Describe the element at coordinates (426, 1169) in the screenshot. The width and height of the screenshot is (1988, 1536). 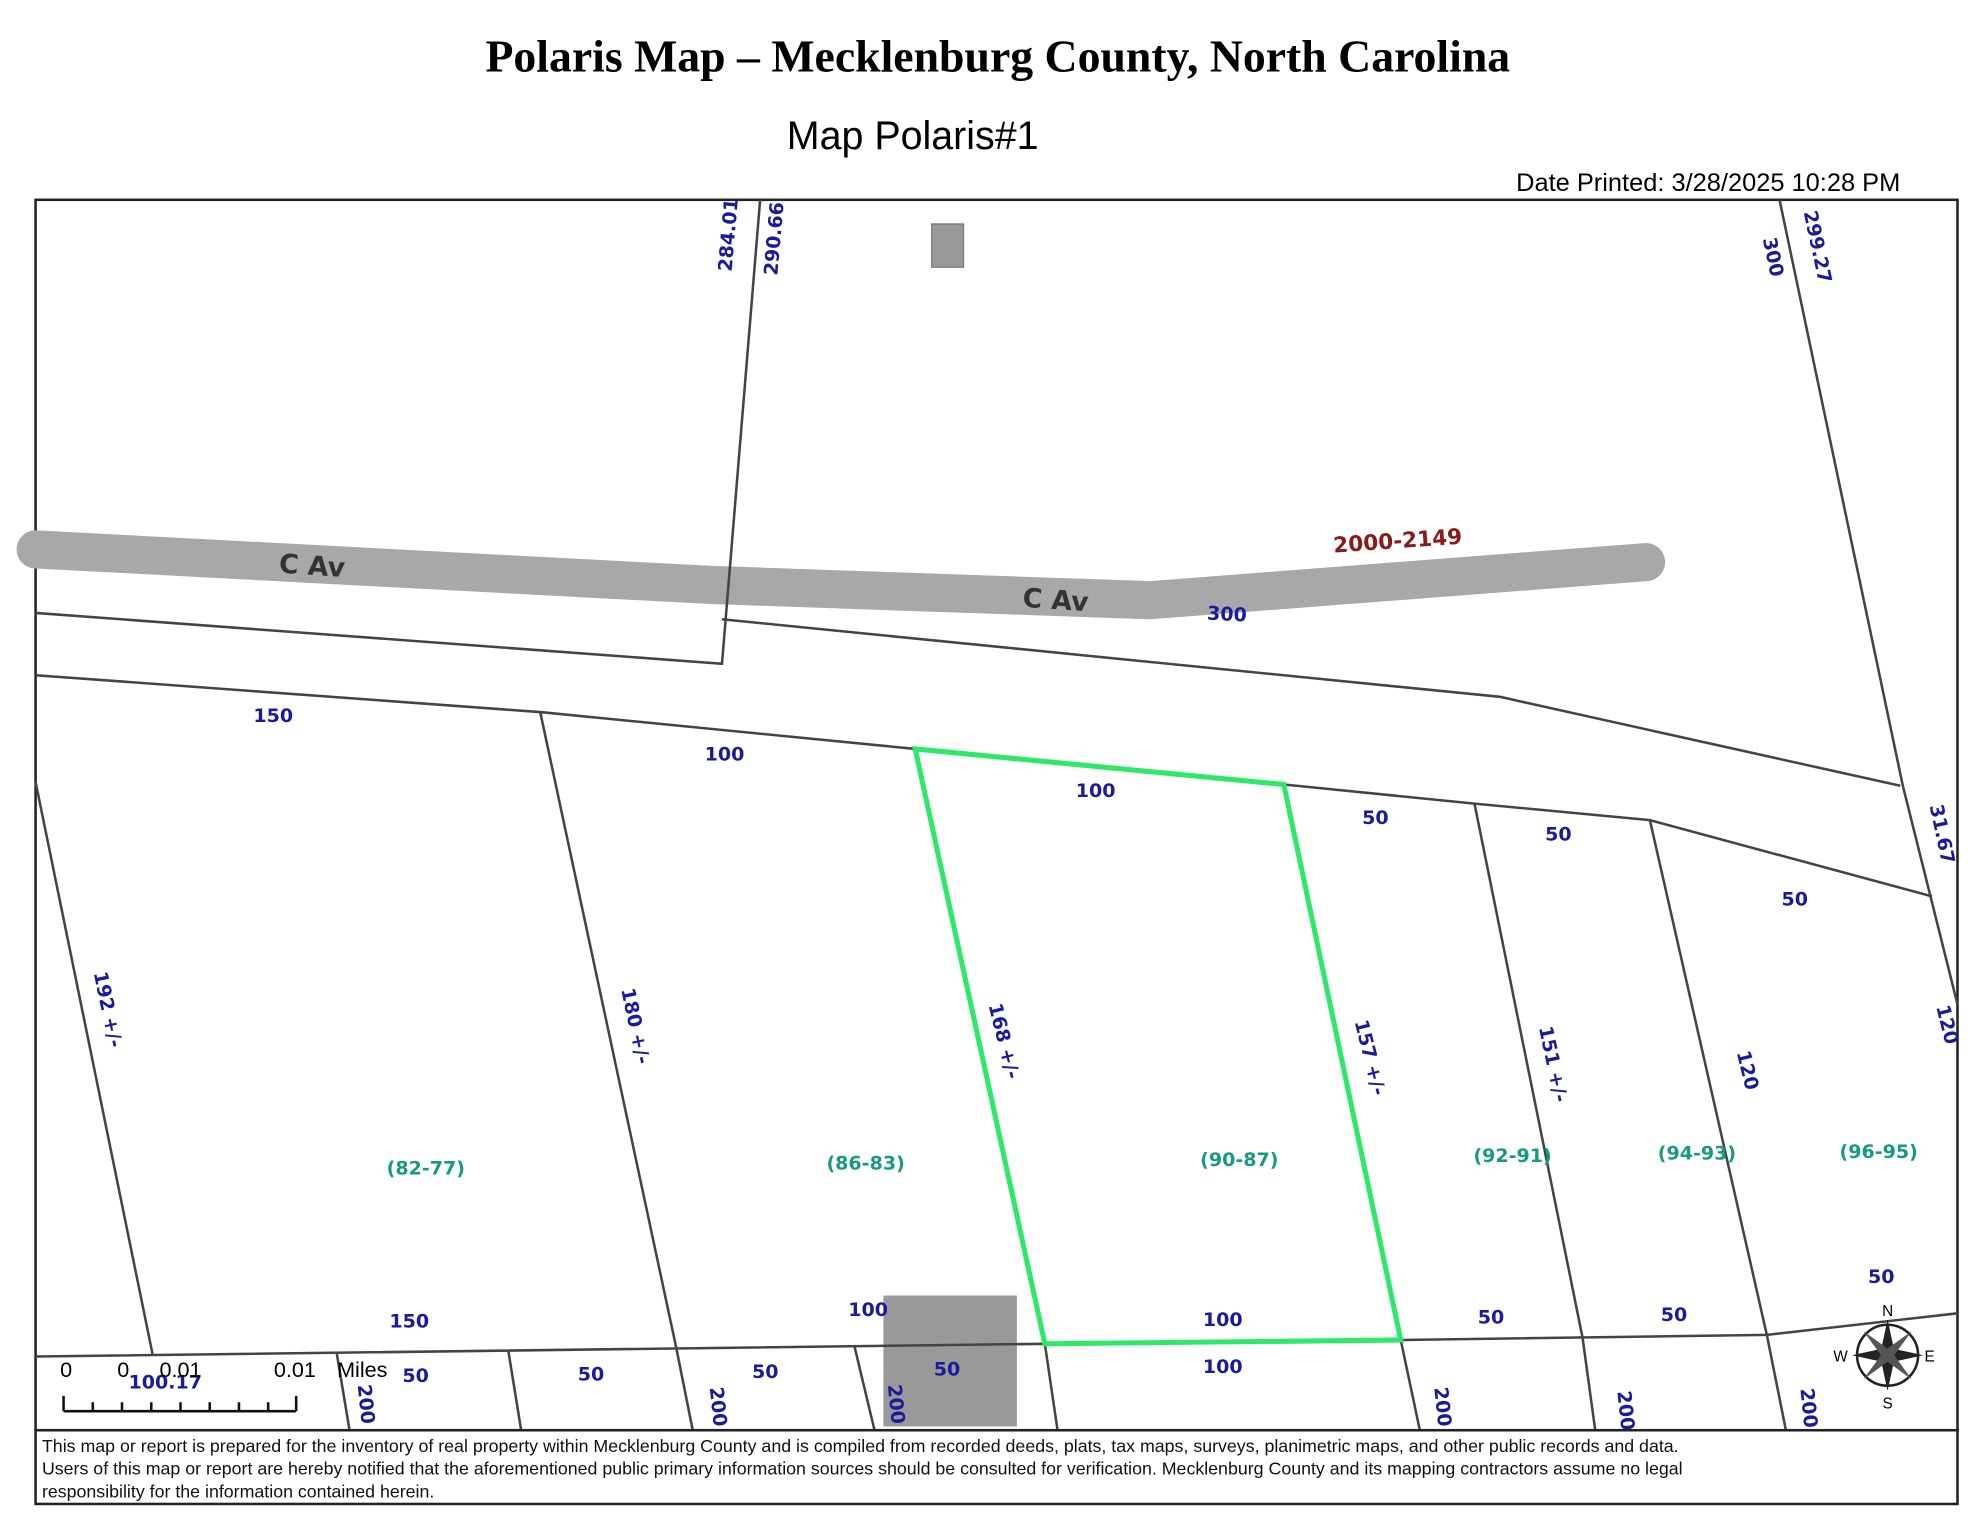
I see `lot-number: (82-77)` at that location.